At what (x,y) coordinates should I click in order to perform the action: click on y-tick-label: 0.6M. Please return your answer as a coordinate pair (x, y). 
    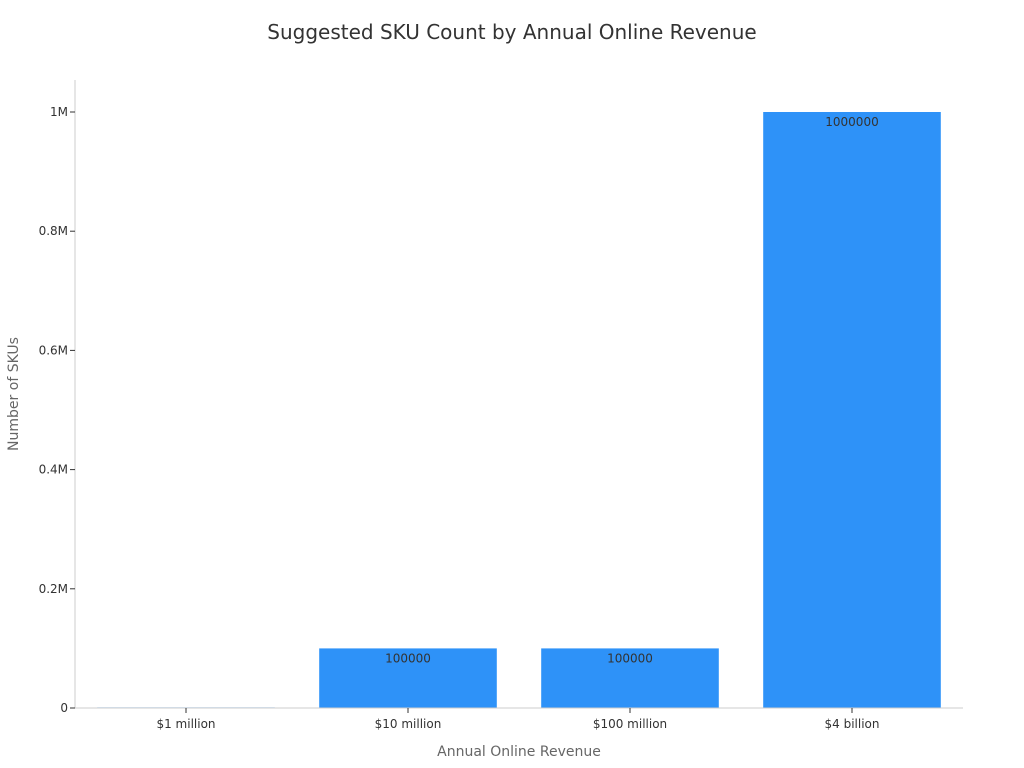
    Looking at the image, I should click on (53, 350).